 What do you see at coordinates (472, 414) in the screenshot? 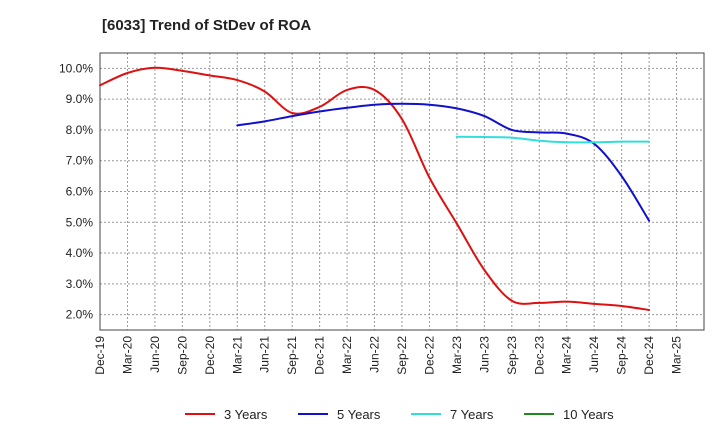
I see `legend-label-7-years: 7 Years` at bounding box center [472, 414].